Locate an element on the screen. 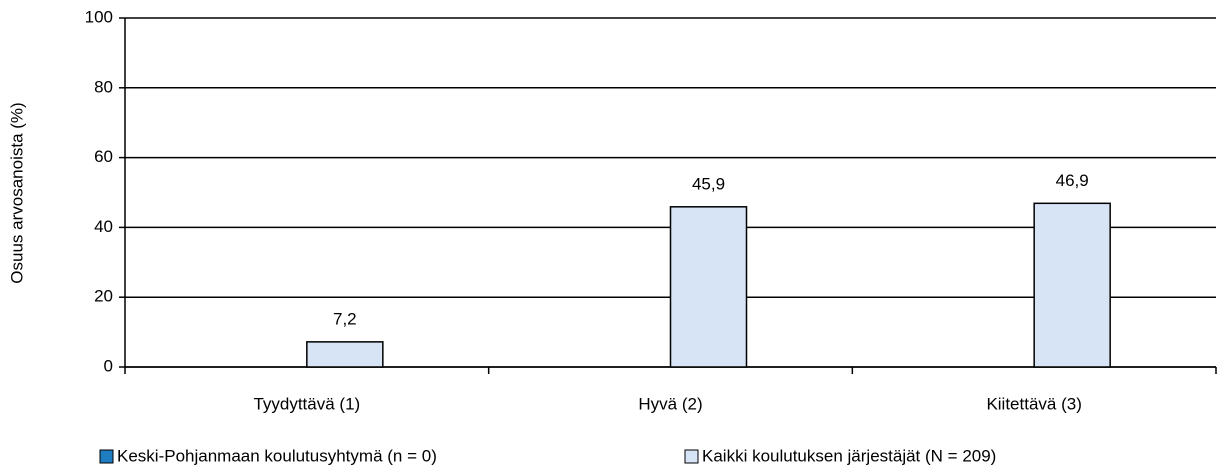 This screenshot has height=472, width=1224. legend-label: Keski-Pohjanmaan koulutusyhtymä (n = 0) is located at coordinates (277, 455).